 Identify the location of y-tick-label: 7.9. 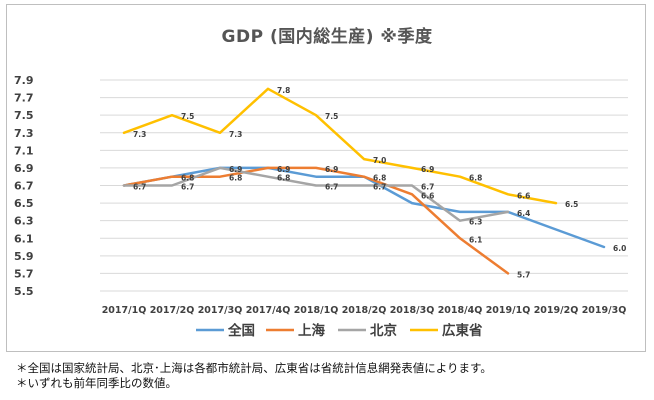
(24, 80).